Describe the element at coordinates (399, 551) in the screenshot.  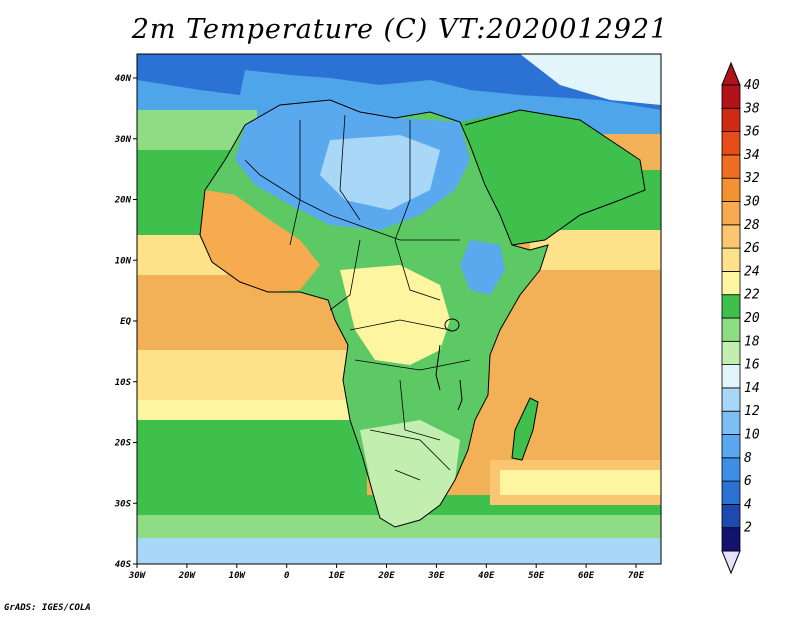
I see `southern-blue-band` at that location.